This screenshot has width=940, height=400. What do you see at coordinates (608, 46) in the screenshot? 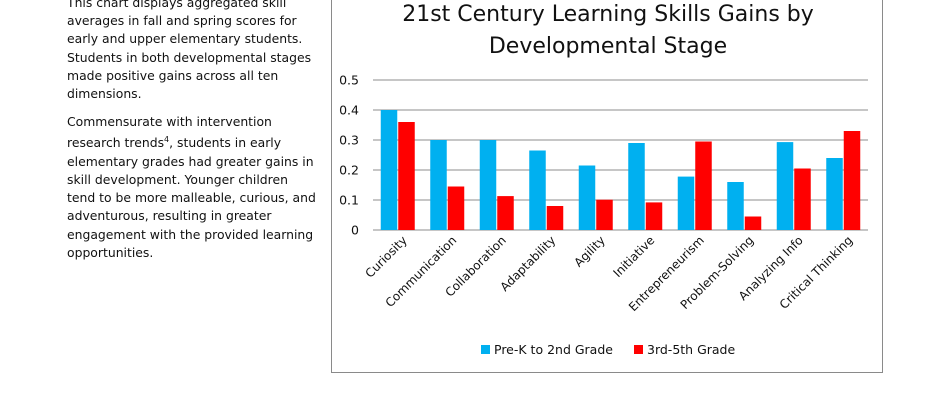
I see `chart-title-line-2: Developmental Stage` at bounding box center [608, 46].